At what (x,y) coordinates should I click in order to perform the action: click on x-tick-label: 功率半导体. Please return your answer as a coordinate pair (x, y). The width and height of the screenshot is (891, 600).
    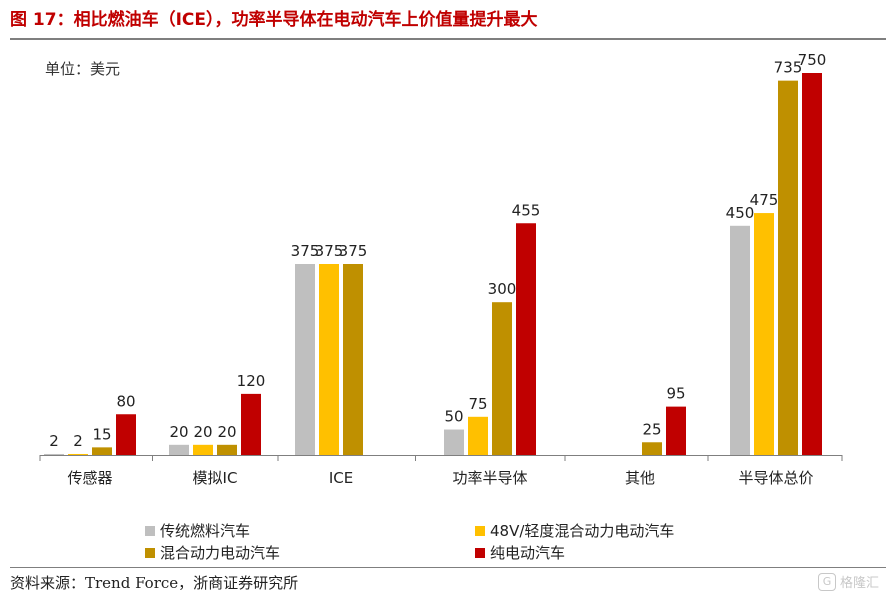
    Looking at the image, I should click on (489, 478).